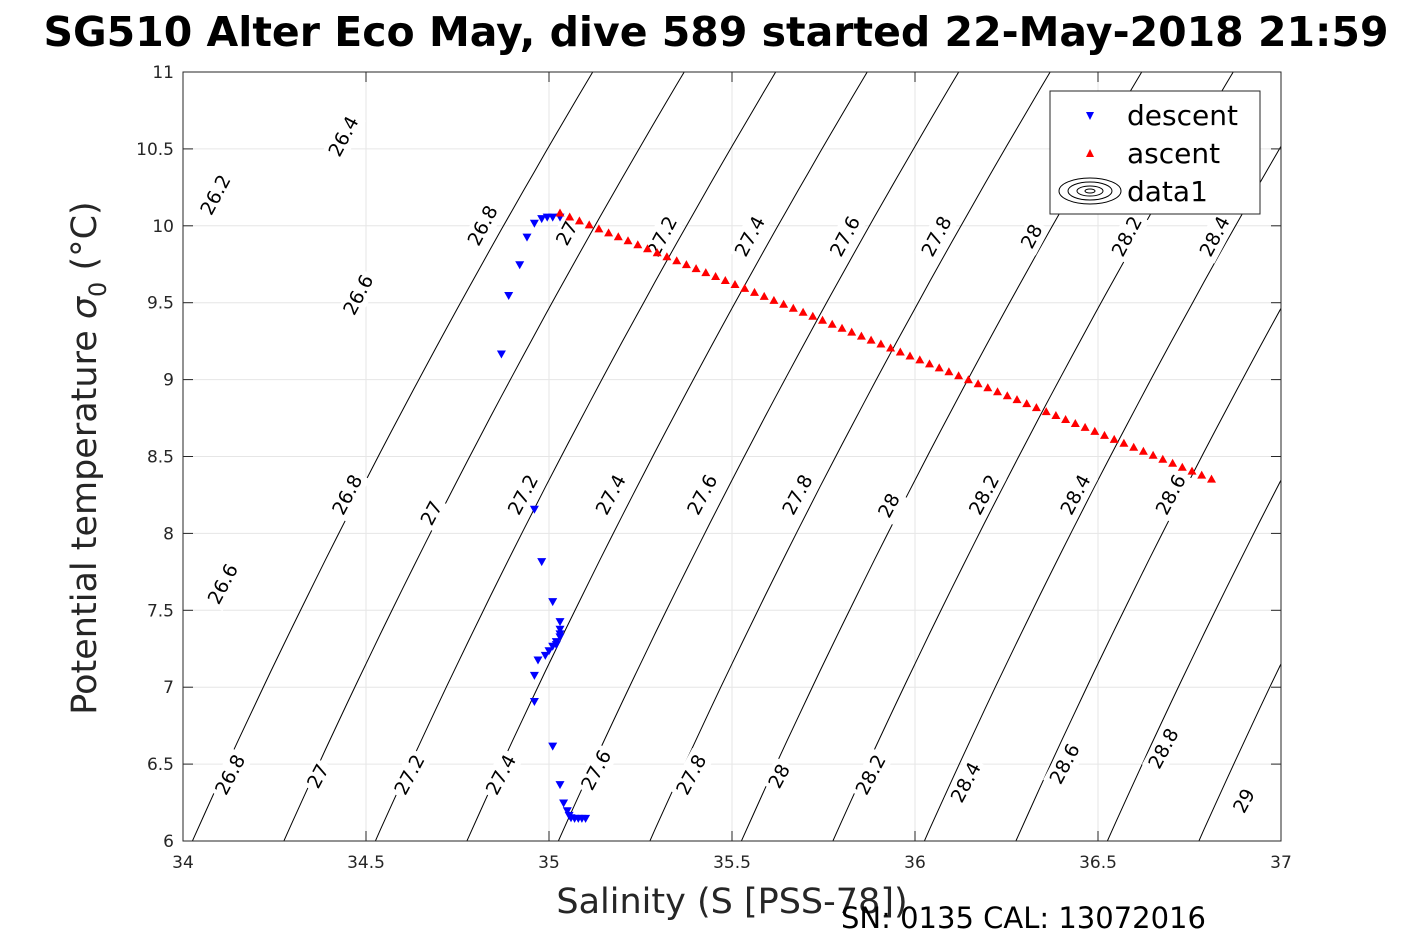  I want to click on y-tick-label: 7.5, so click(160, 611).